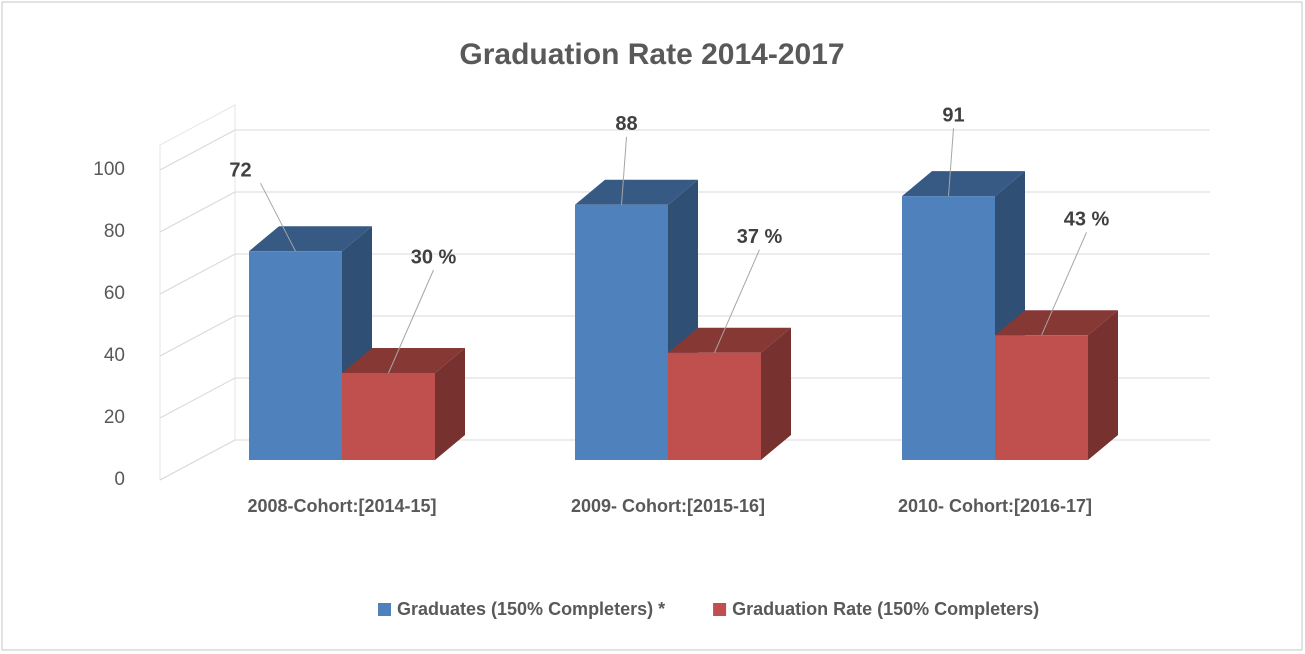 This screenshot has width=1305, height=654. What do you see at coordinates (109, 169) in the screenshot?
I see `y-tick-label: 100` at bounding box center [109, 169].